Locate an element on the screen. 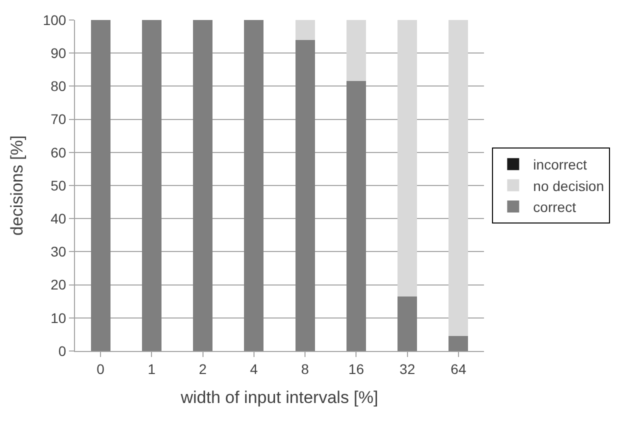 The image size is (624, 421). x-tick-label: 16 is located at coordinates (356, 368).